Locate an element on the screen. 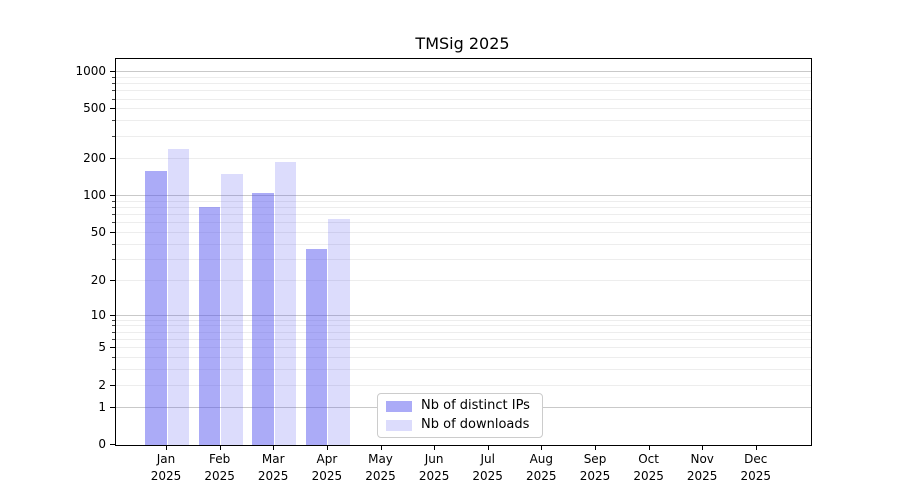 This screenshot has width=900, height=500. y-tick-label-2: 2 is located at coordinates (102, 384).